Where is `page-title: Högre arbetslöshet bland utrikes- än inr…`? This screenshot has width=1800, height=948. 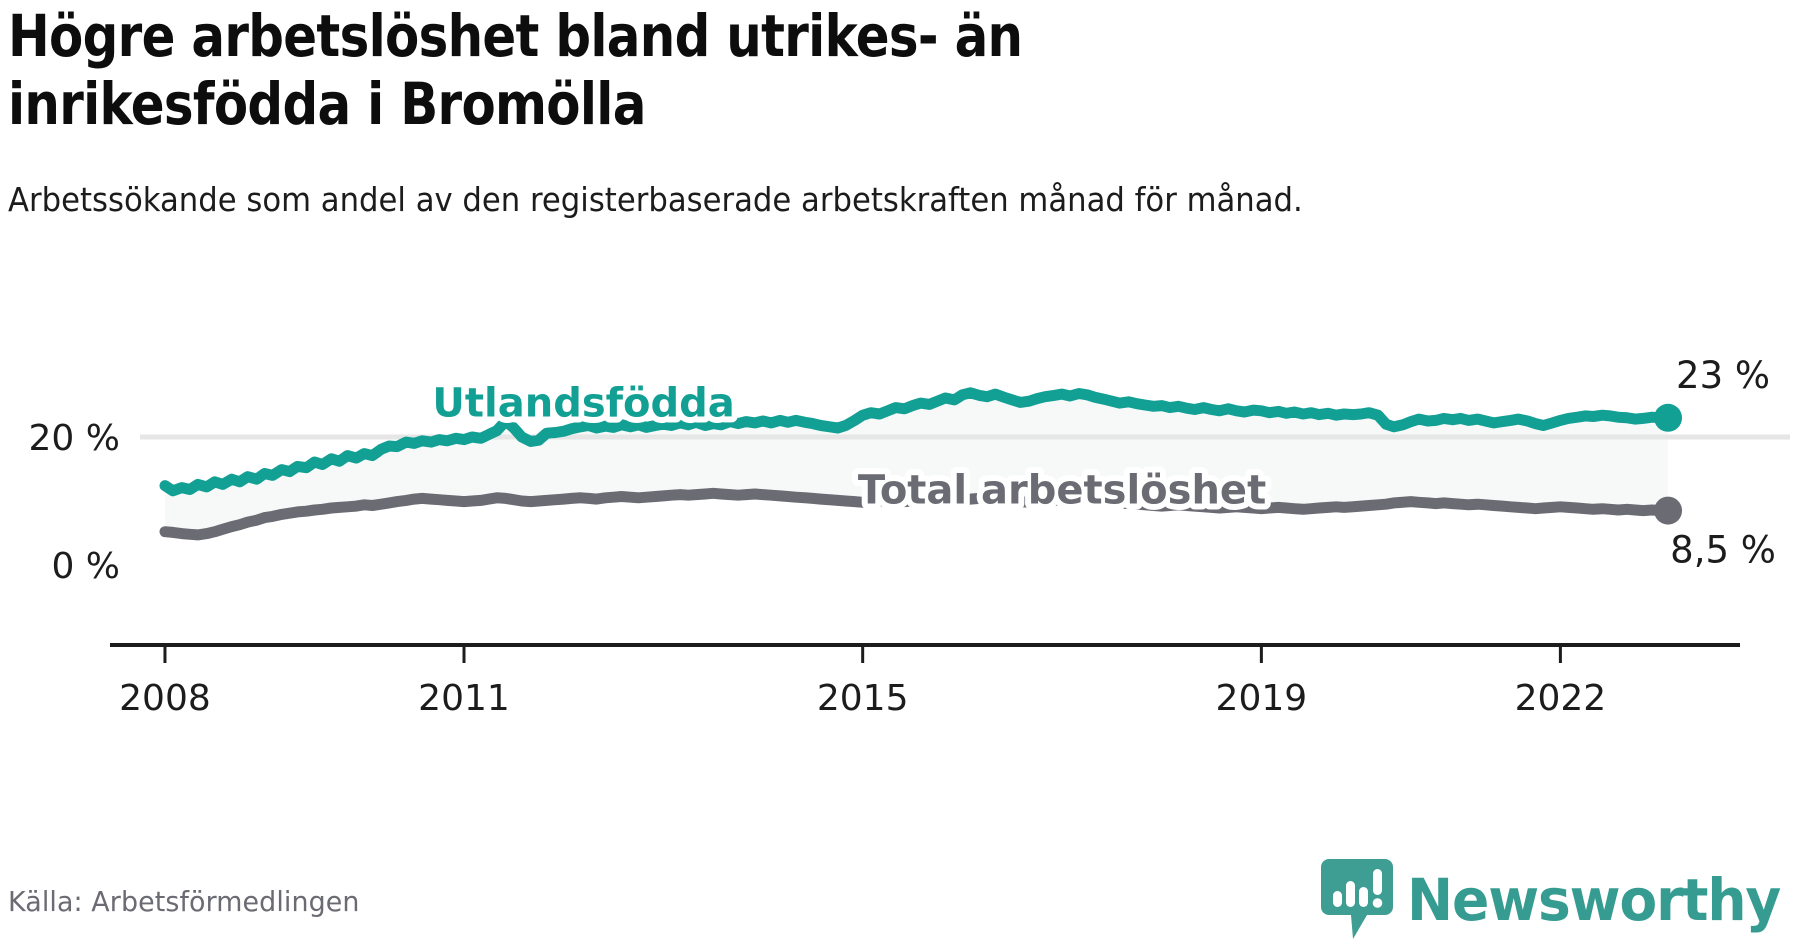
page-title: Högre arbetslöshet bland utrikes- än inr… is located at coordinates (515, 70).